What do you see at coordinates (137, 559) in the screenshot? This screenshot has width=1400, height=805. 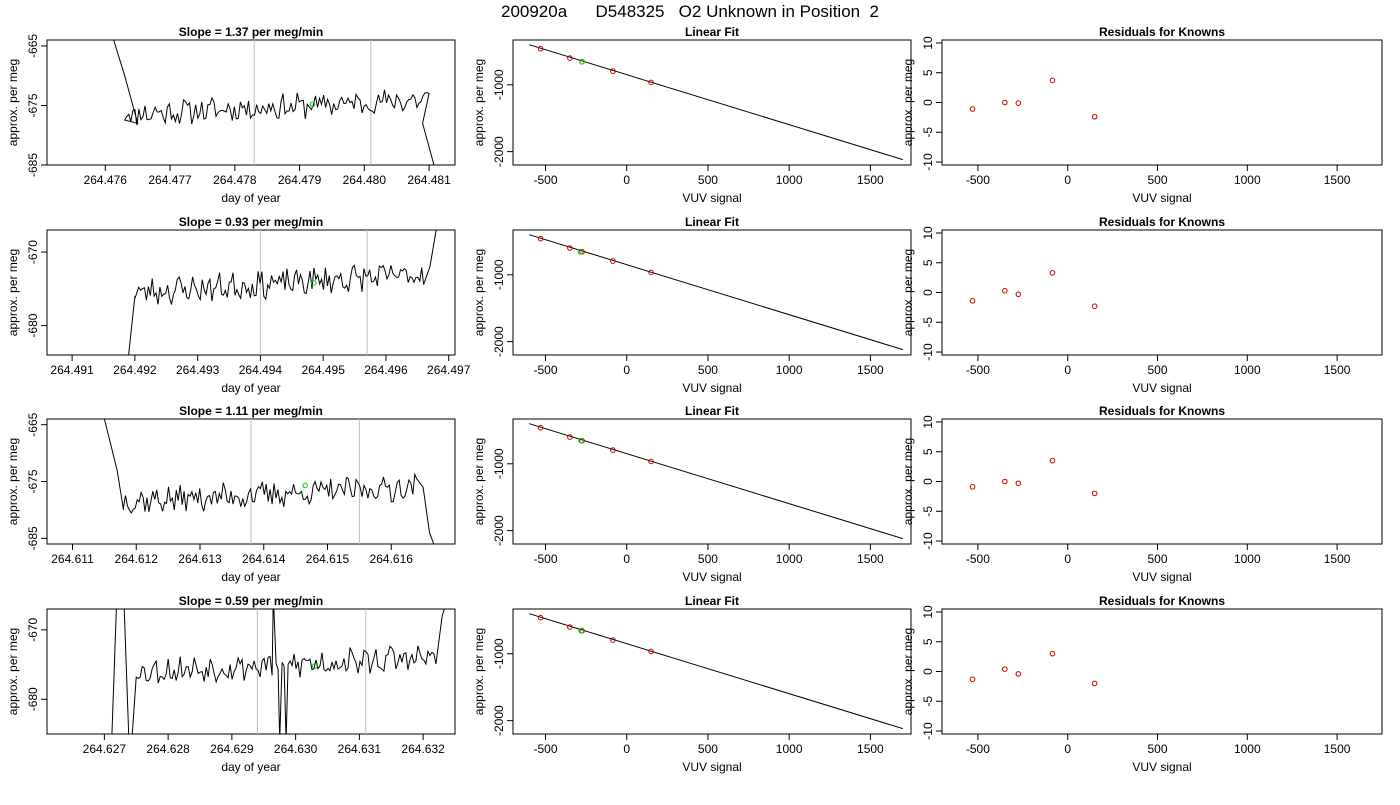 I see `x-tick-label: 264.612` at bounding box center [137, 559].